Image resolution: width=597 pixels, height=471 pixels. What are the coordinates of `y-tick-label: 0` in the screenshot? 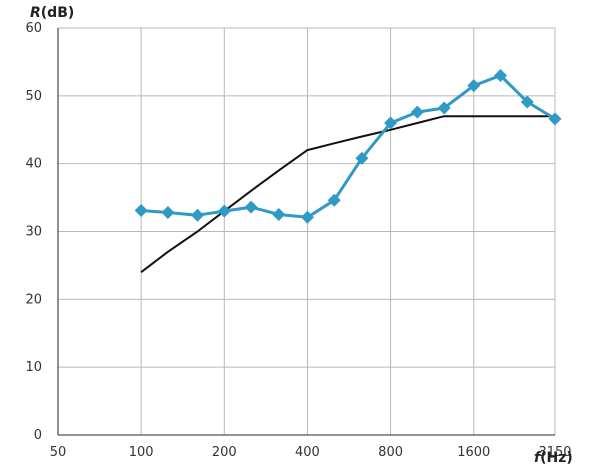 It's located at (38, 435).